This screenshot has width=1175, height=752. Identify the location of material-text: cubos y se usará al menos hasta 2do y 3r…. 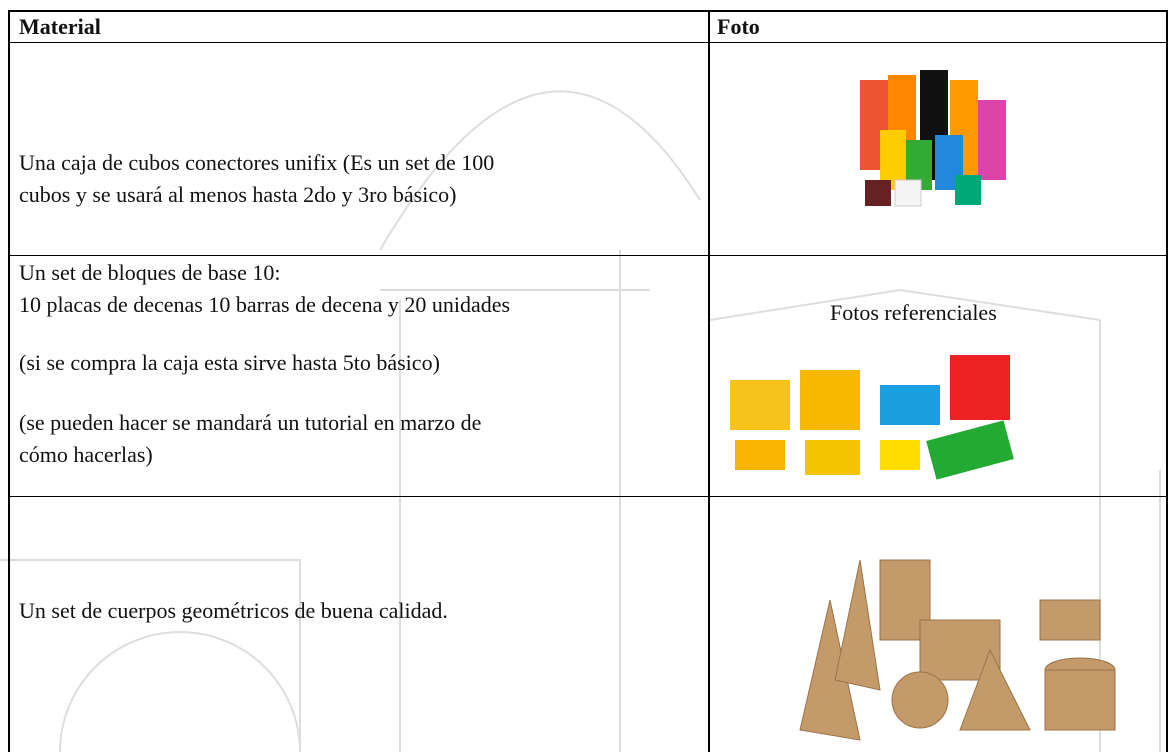
(238, 194).